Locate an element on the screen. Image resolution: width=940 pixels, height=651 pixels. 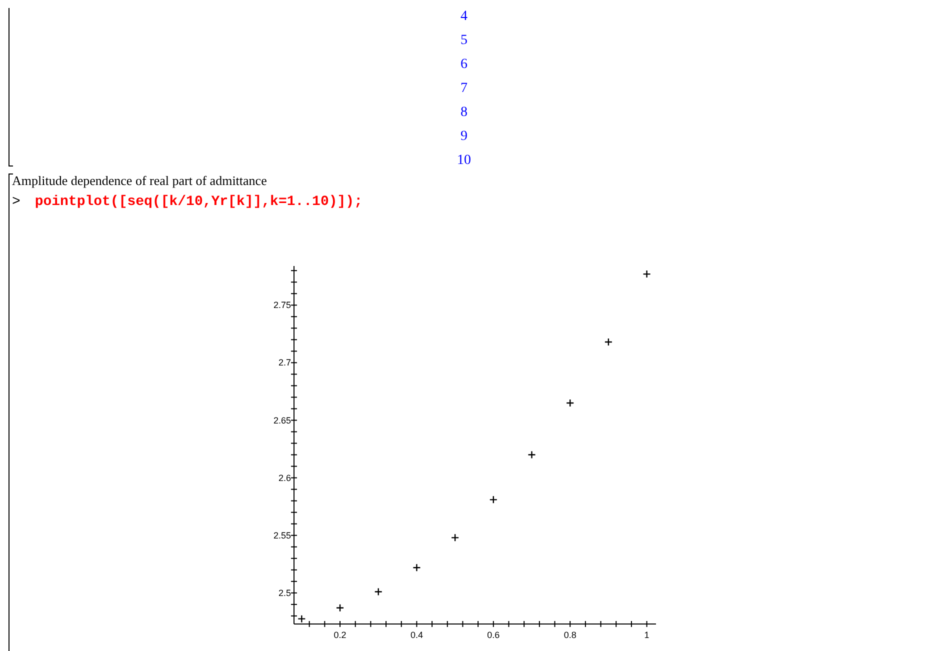
text: 4 is located at coordinates (464, 16).